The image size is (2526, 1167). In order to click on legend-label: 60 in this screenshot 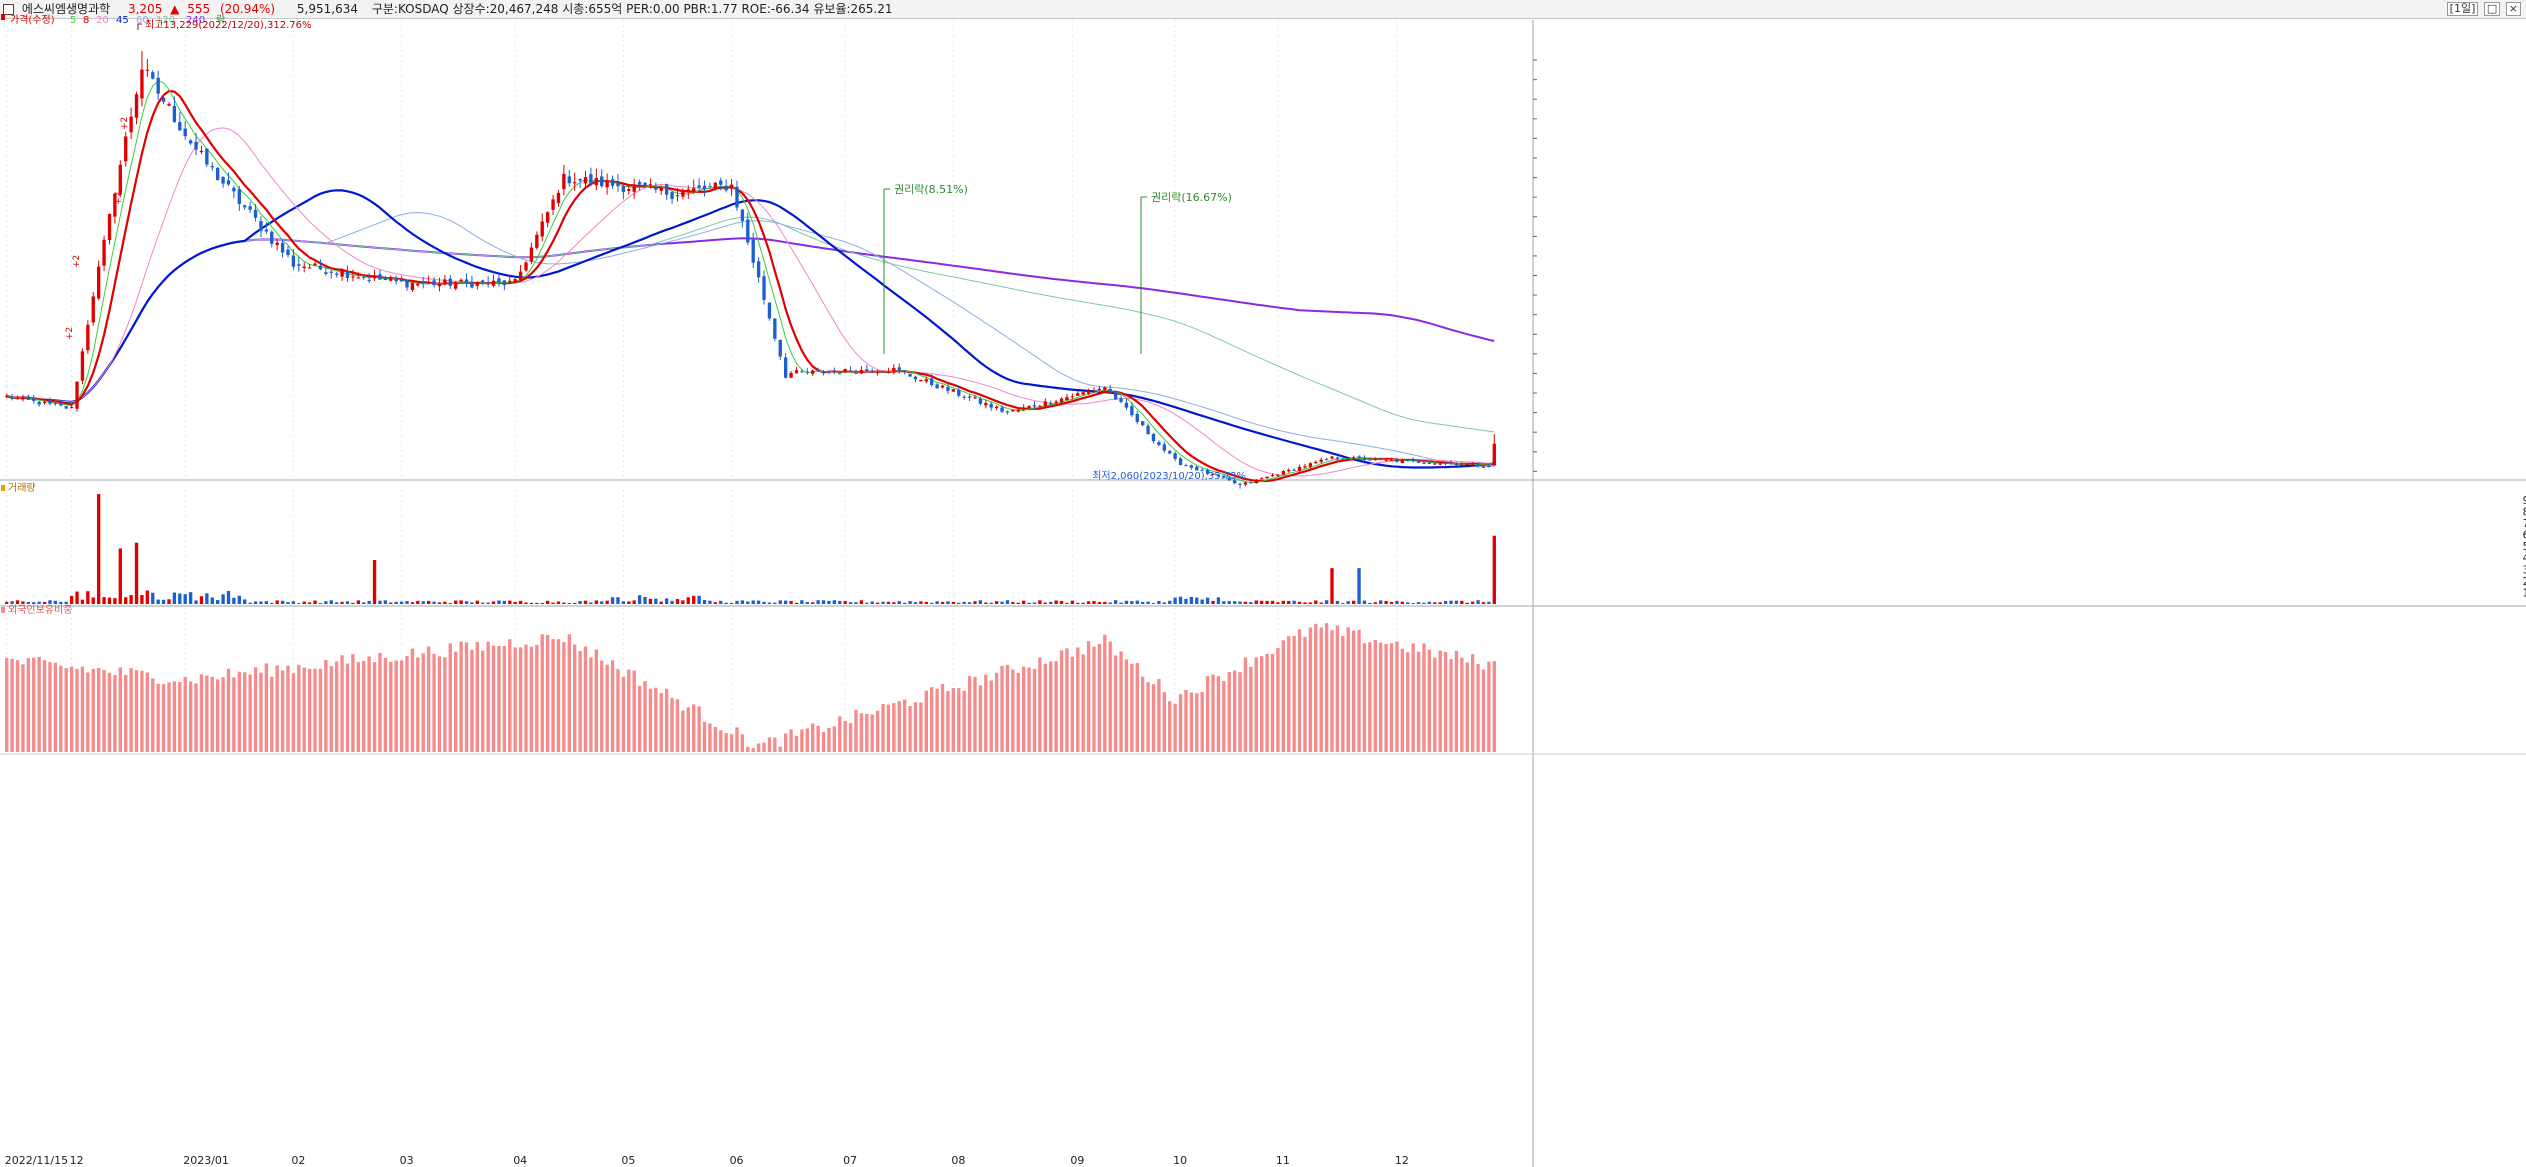, I will do `click(142, 20)`.